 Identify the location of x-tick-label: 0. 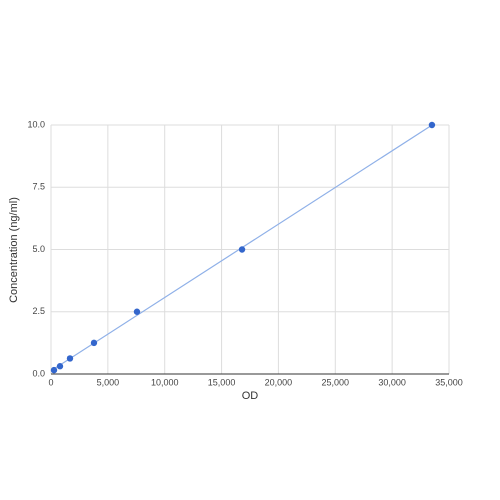
(50, 382).